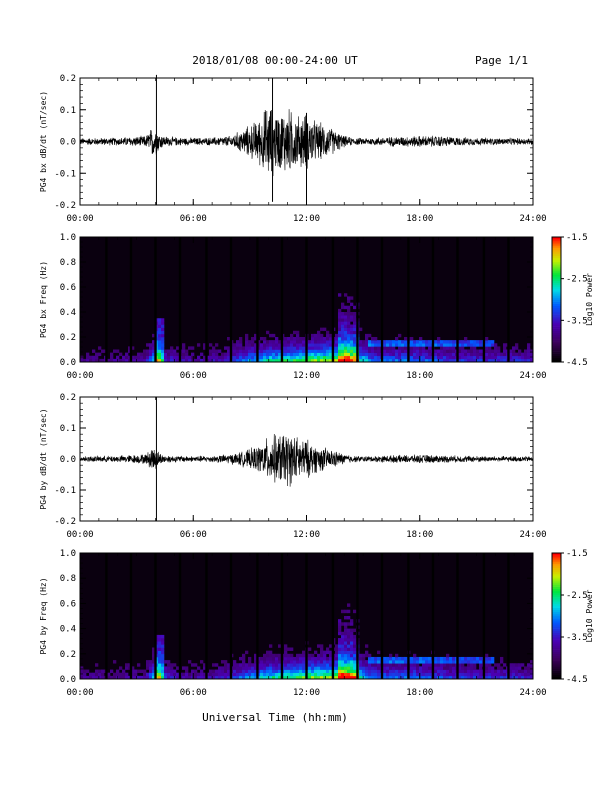  I want to click on colorbar-frame, so click(556, 299).